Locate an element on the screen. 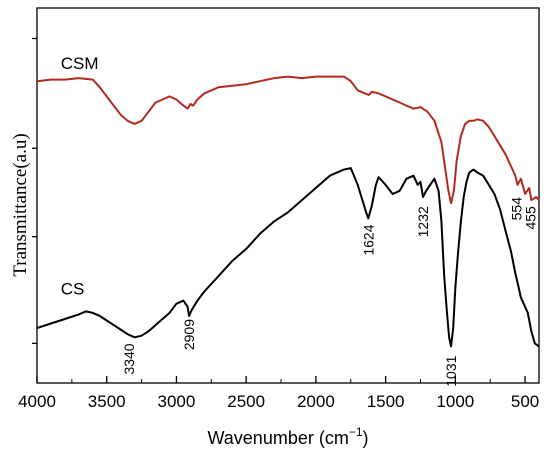 Image resolution: width=550 pixels, height=456 pixels. series-label-csm: CSM is located at coordinates (80, 63).